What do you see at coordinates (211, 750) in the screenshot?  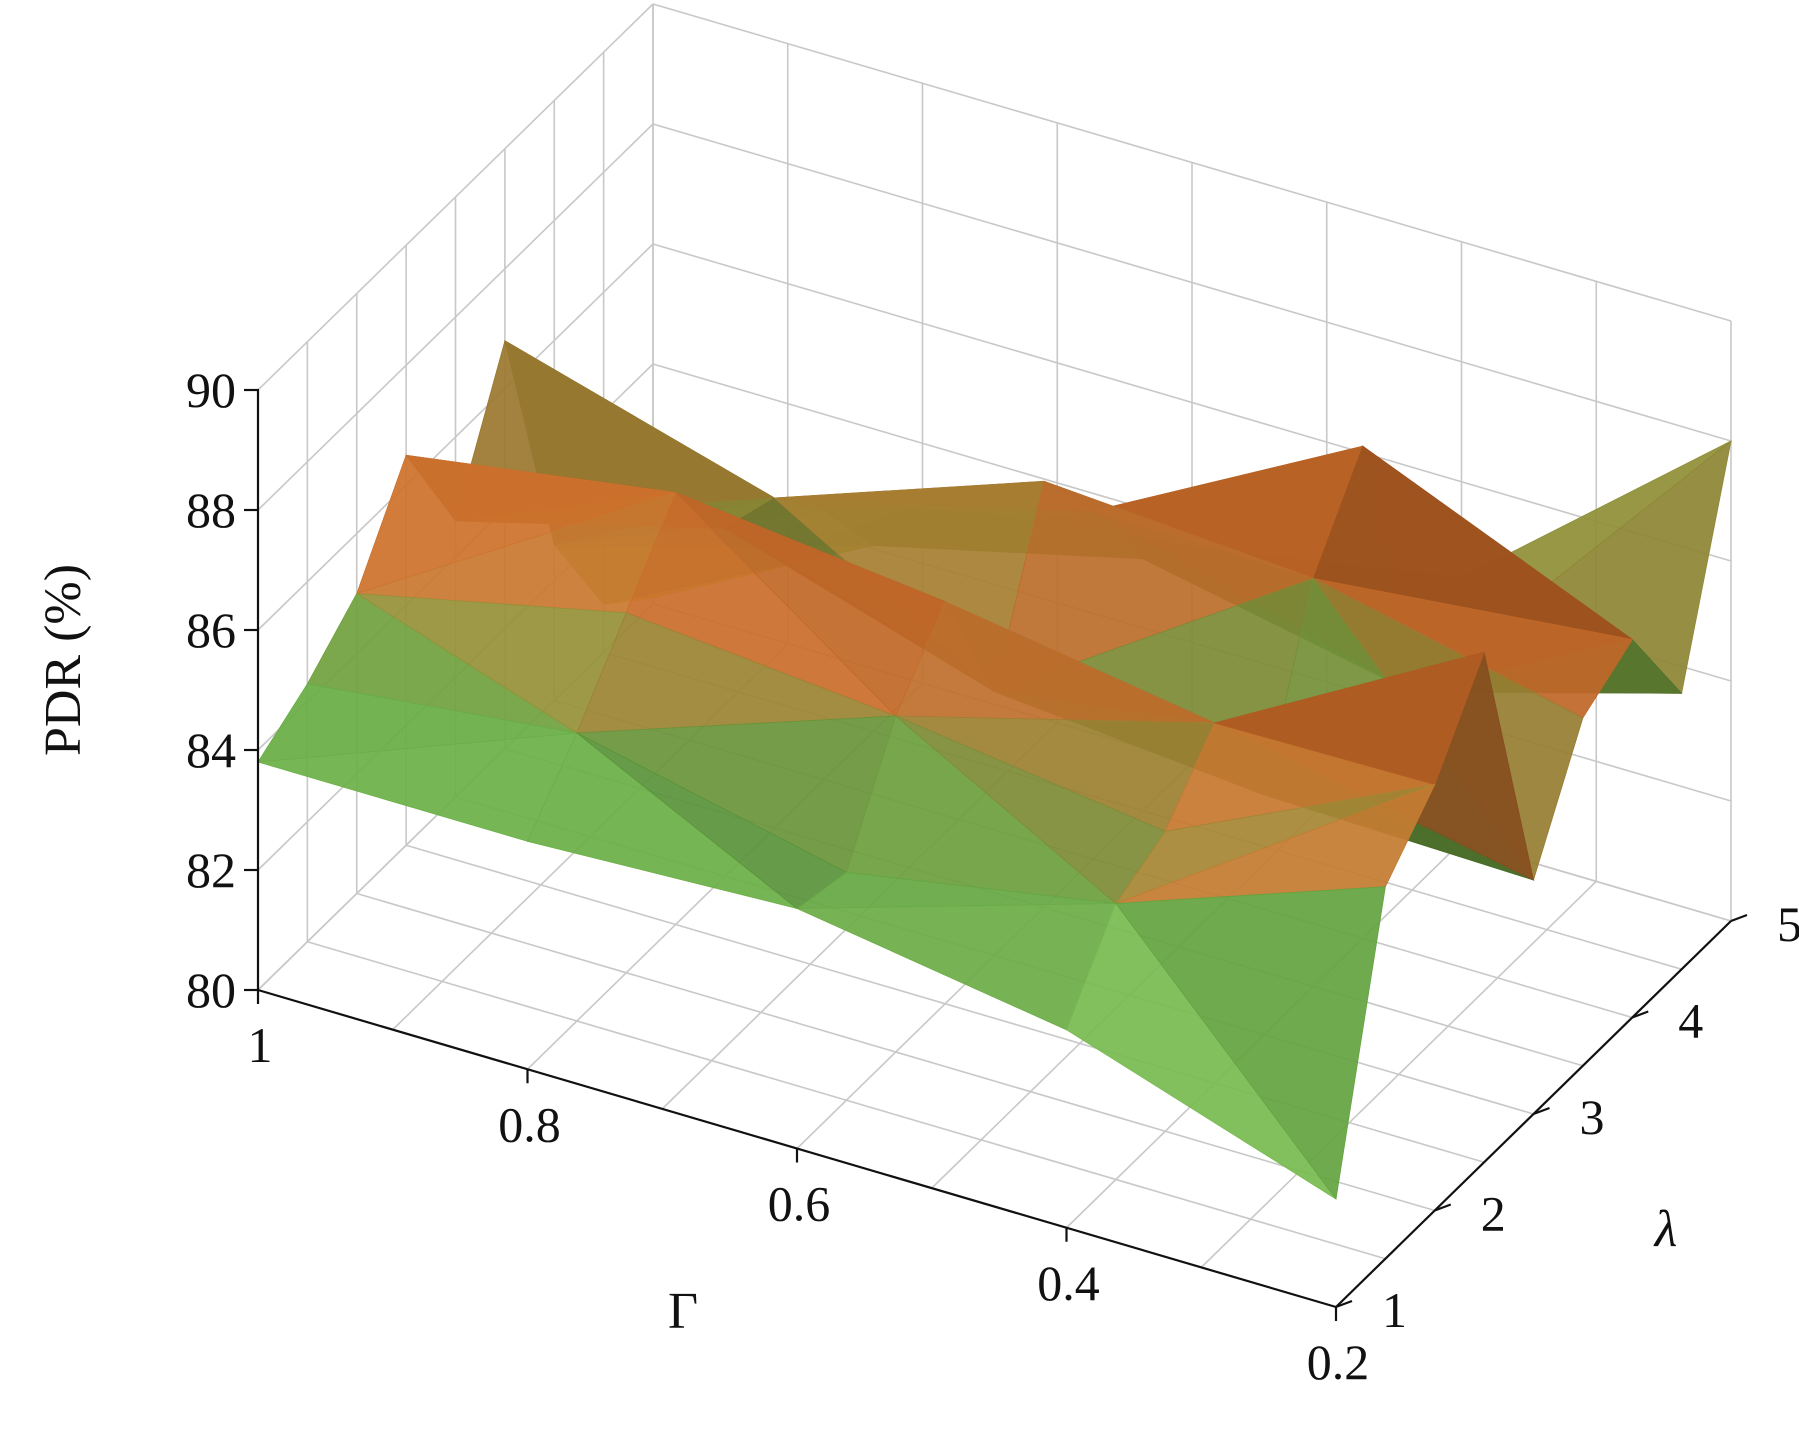 I see `z-tick-label: 84` at bounding box center [211, 750].